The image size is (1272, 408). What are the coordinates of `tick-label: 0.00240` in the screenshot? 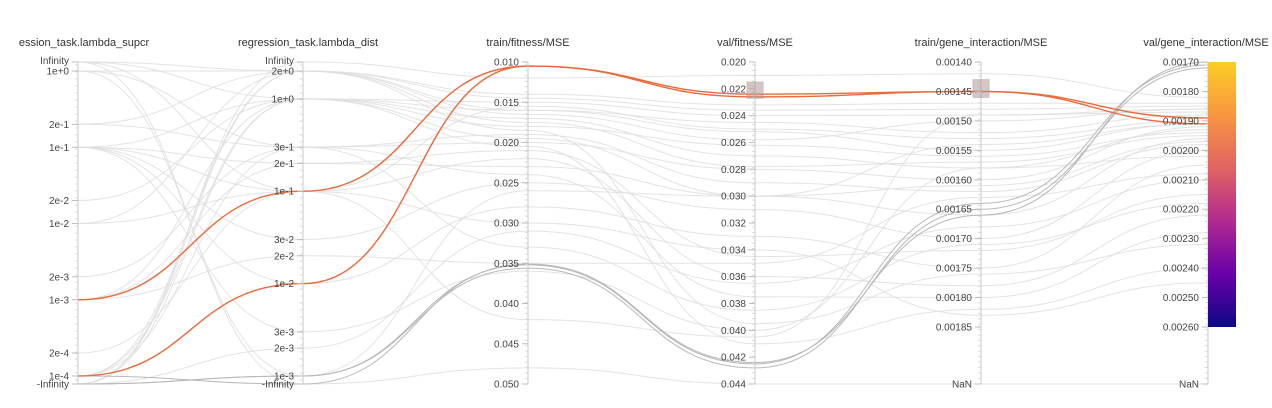 It's located at (1181, 269).